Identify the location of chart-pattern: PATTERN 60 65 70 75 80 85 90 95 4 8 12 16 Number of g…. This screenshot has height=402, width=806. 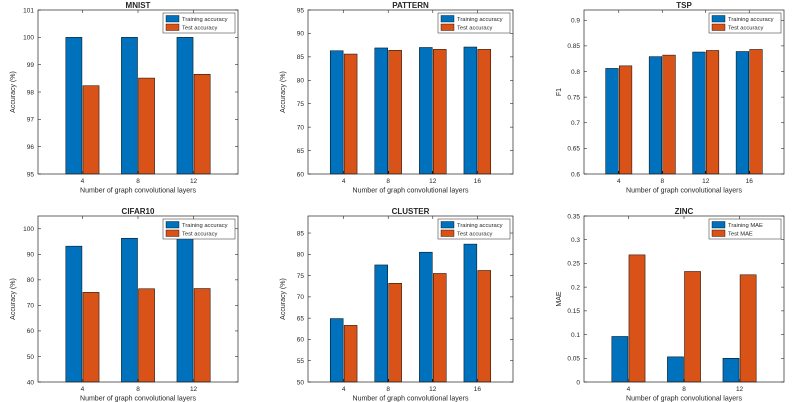
(397, 98).